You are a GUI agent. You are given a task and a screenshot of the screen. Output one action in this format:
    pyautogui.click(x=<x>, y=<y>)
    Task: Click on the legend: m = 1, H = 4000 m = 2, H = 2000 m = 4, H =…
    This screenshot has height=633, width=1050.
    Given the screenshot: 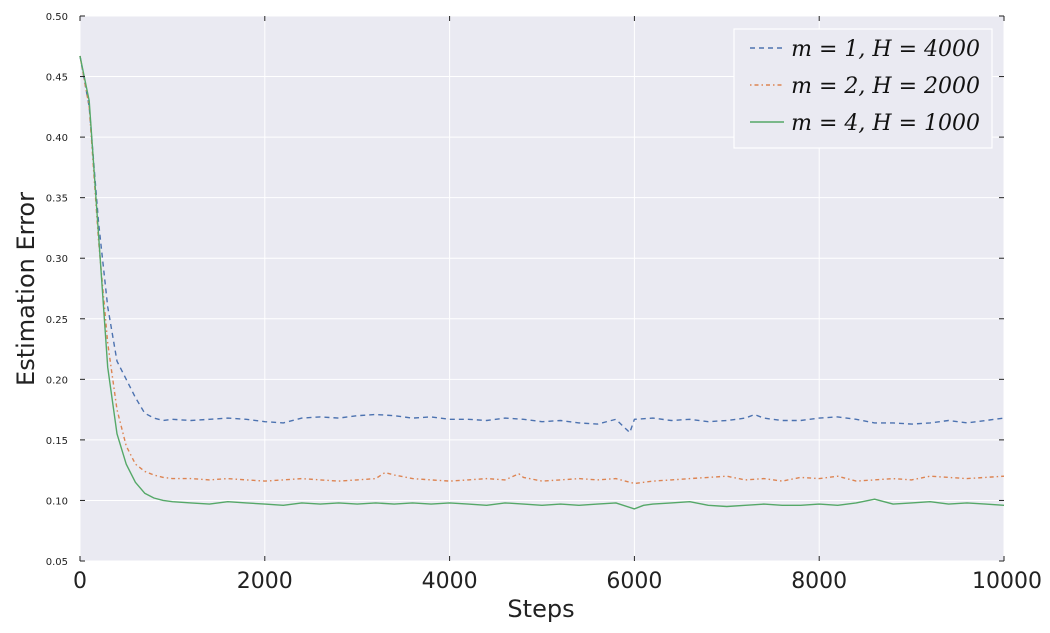 What is the action you would take?
    pyautogui.click(x=863, y=88)
    